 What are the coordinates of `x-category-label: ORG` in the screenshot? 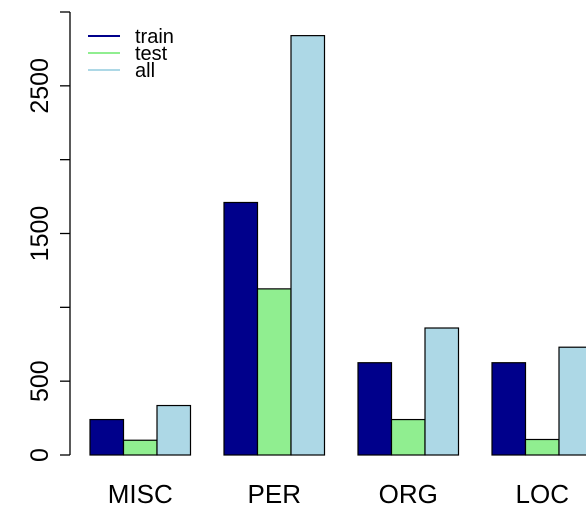 It's located at (408, 494).